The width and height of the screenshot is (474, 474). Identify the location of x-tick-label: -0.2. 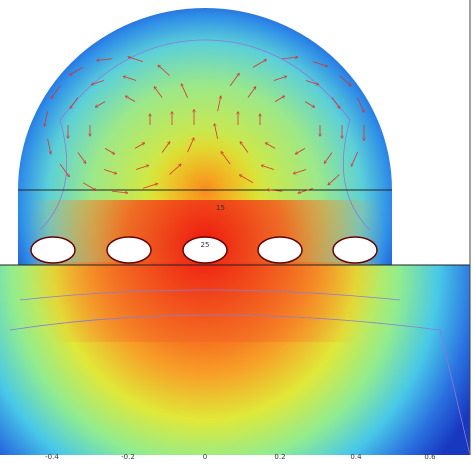
(128, 457).